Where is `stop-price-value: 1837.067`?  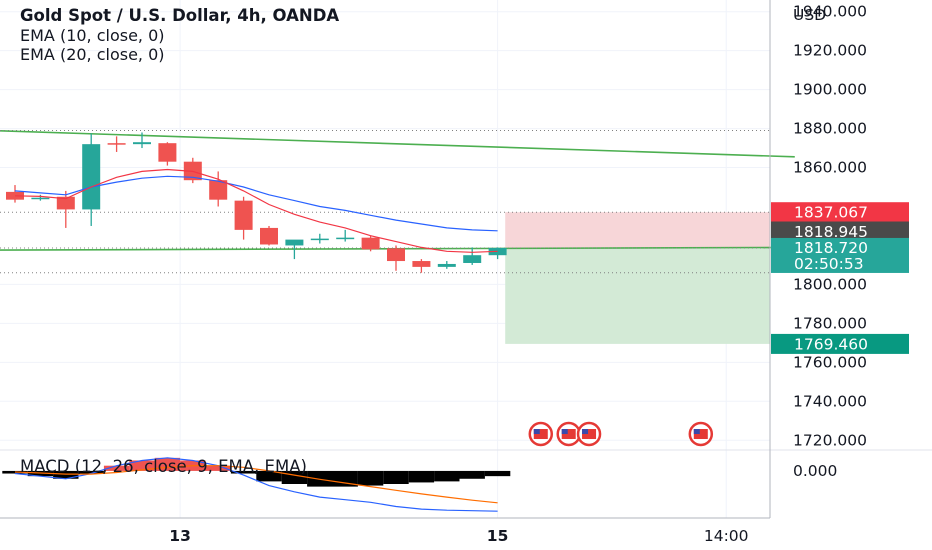
stop-price-value: 1837.067 is located at coordinates (831, 213).